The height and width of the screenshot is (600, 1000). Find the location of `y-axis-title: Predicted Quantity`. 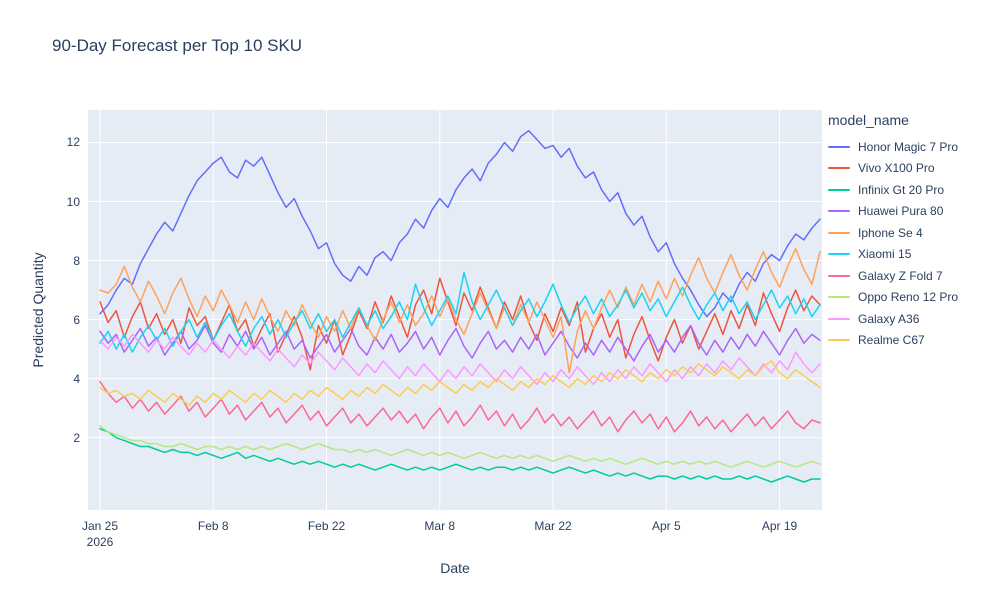

y-axis-title: Predicted Quantity is located at coordinates (38, 310).